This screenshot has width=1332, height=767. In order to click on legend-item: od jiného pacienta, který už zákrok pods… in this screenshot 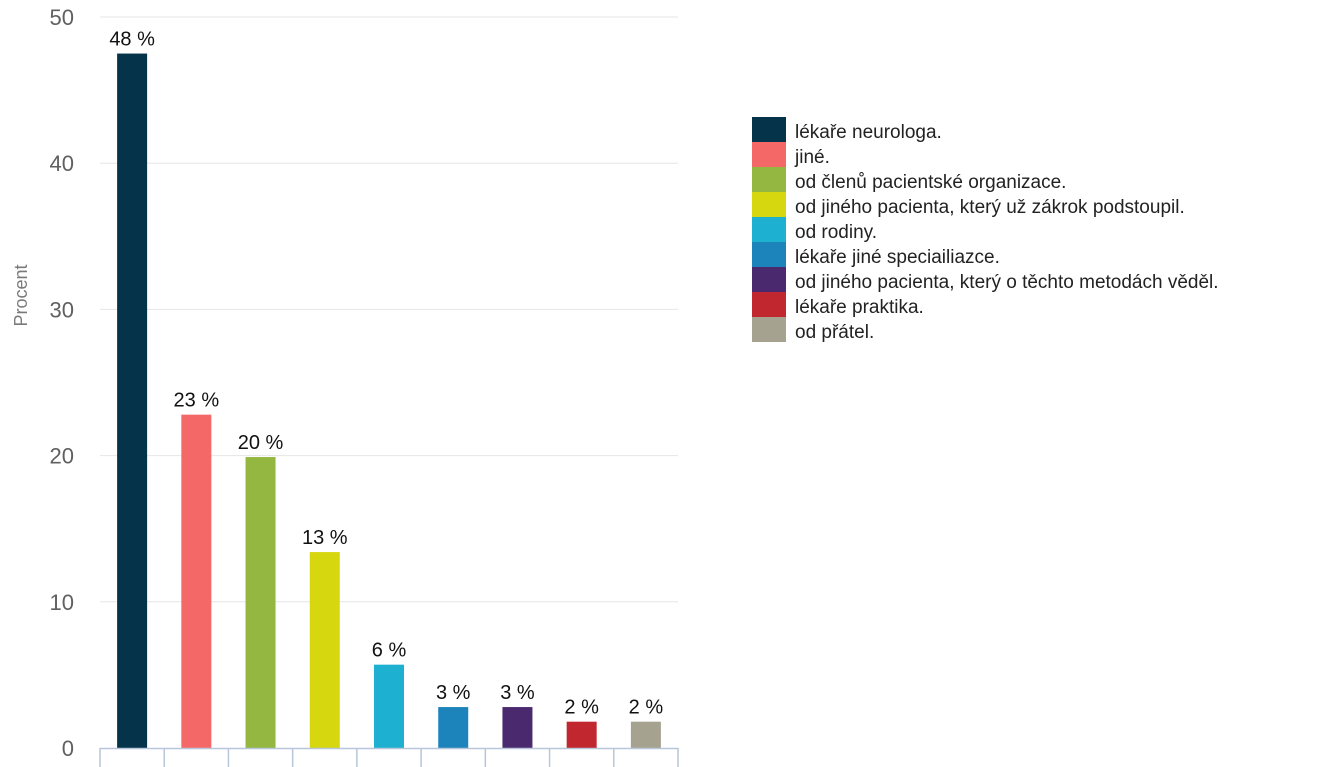, I will do `click(985, 204)`.